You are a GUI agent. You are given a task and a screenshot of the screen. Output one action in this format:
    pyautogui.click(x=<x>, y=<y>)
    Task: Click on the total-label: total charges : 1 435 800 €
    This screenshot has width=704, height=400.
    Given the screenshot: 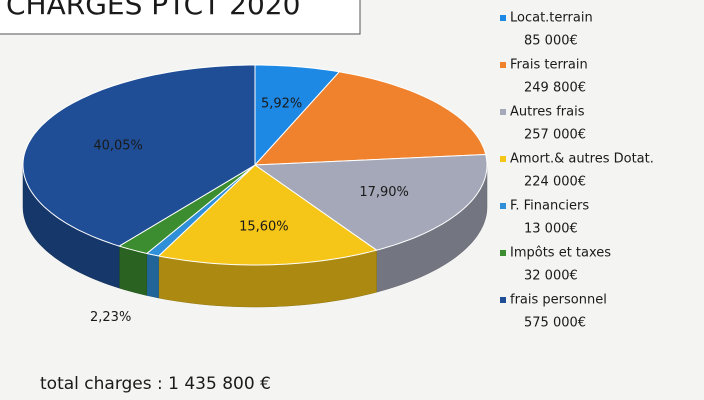 What is the action you would take?
    pyautogui.click(x=155, y=384)
    